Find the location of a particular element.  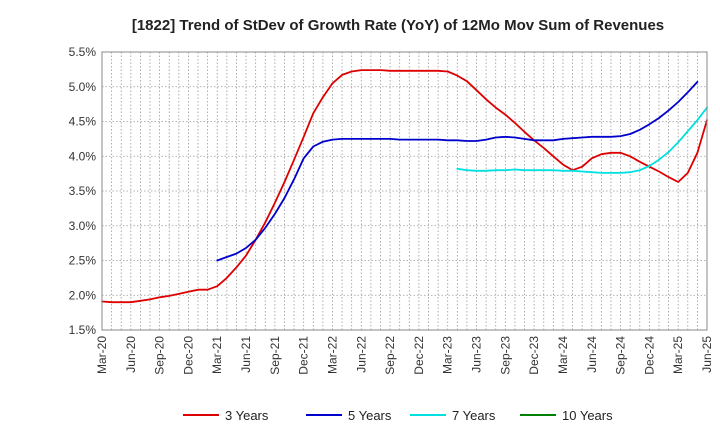

x-tick-label: Jun-24 is located at coordinates (592, 354).